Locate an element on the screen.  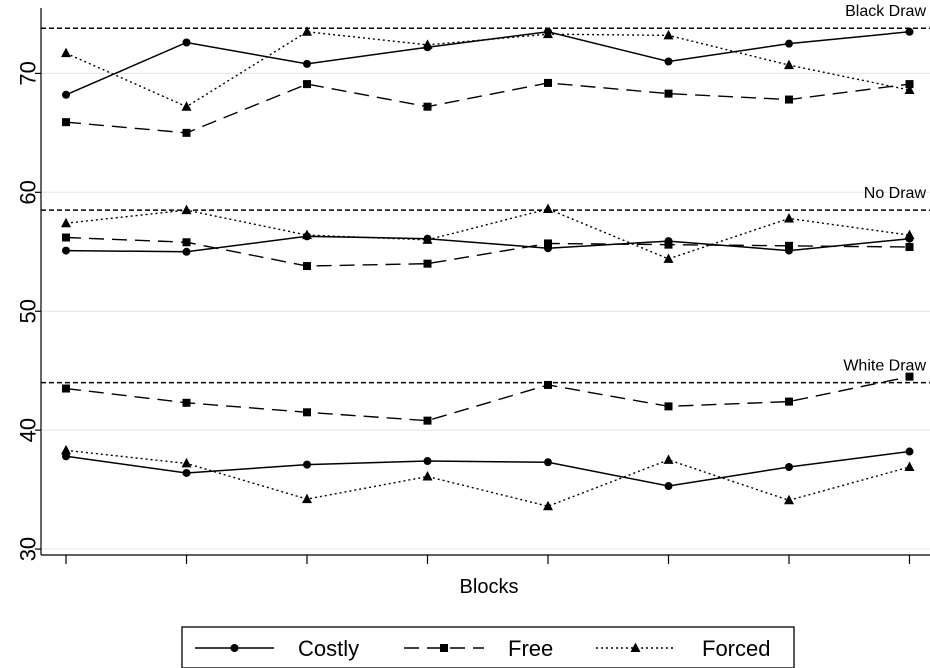
y-tick-label: 50 is located at coordinates (28, 311).